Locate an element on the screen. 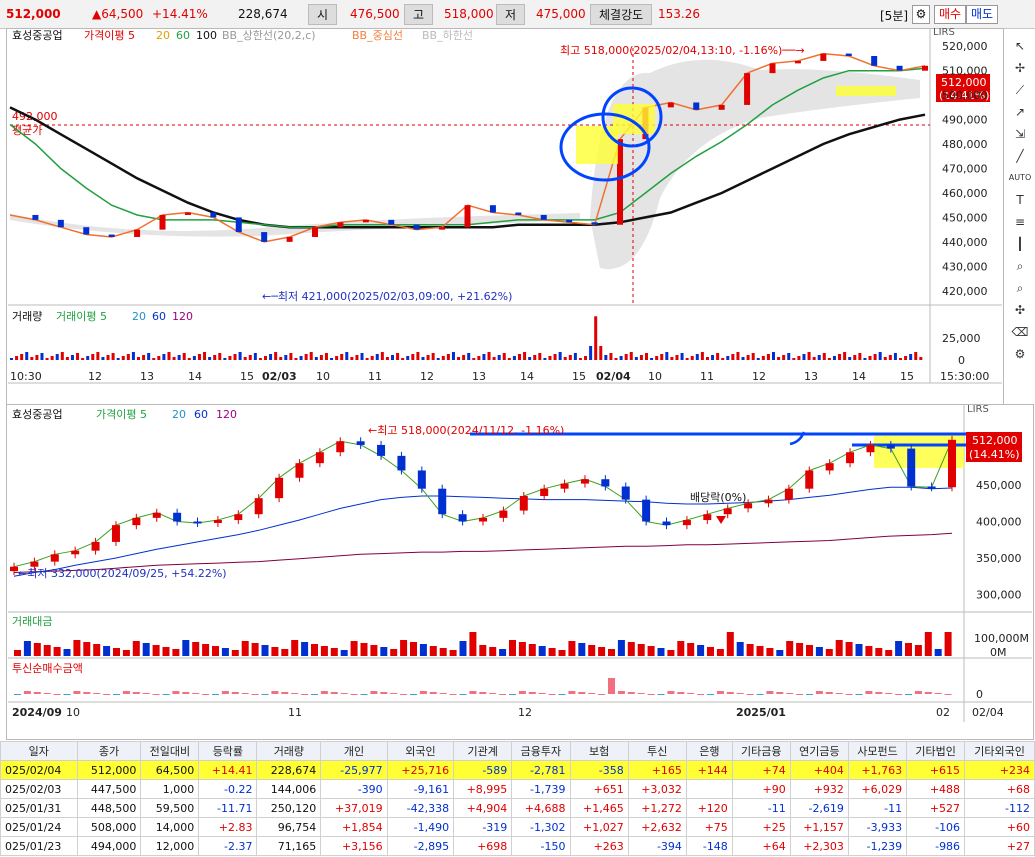 The height and width of the screenshot is (857, 1035). trend-line-icon: ╱ is located at coordinates (1020, 156).